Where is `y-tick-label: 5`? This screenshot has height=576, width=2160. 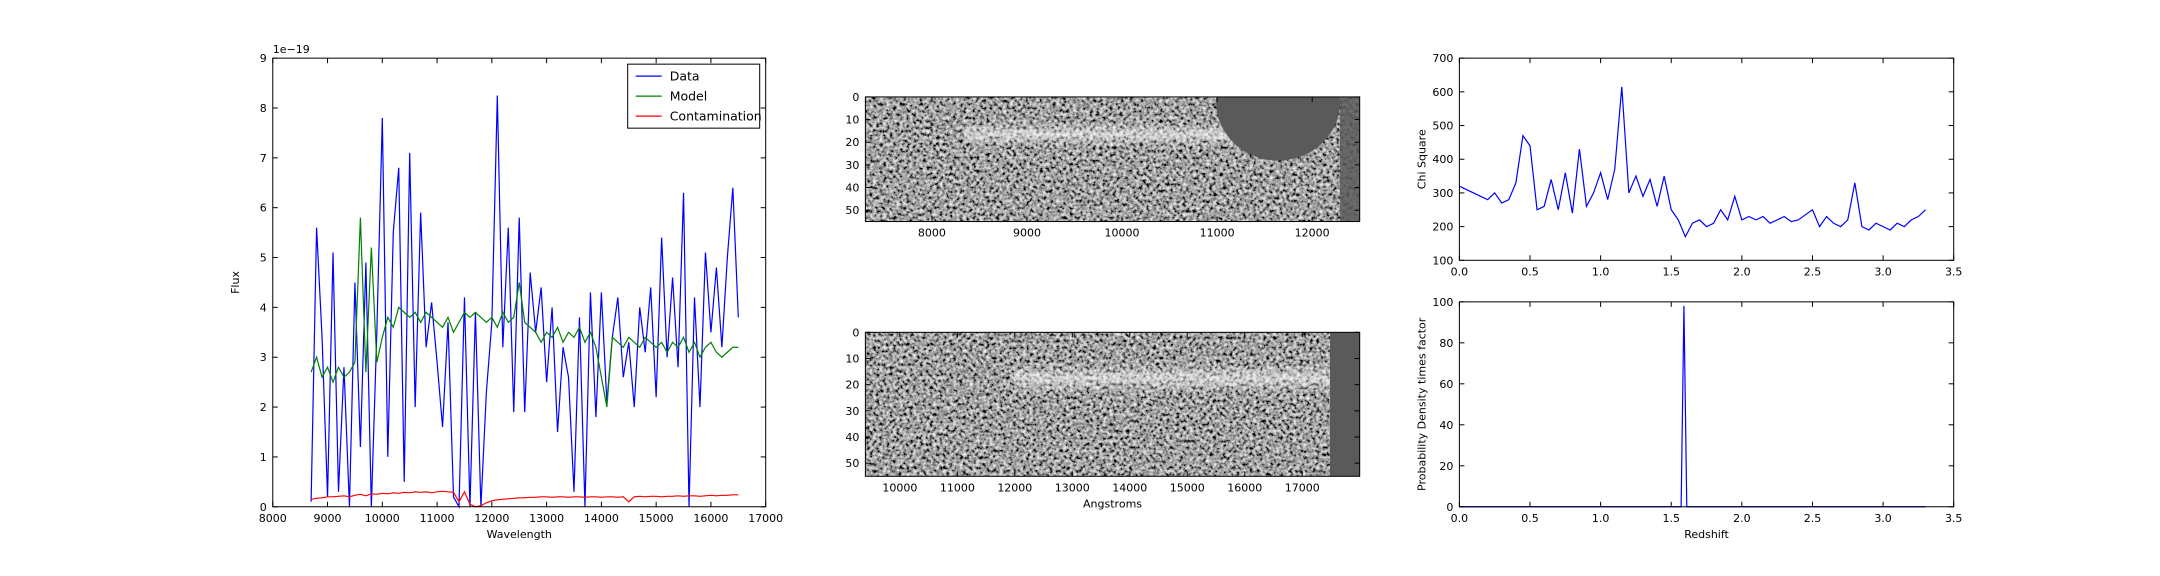
y-tick-label: 5 is located at coordinates (263, 258).